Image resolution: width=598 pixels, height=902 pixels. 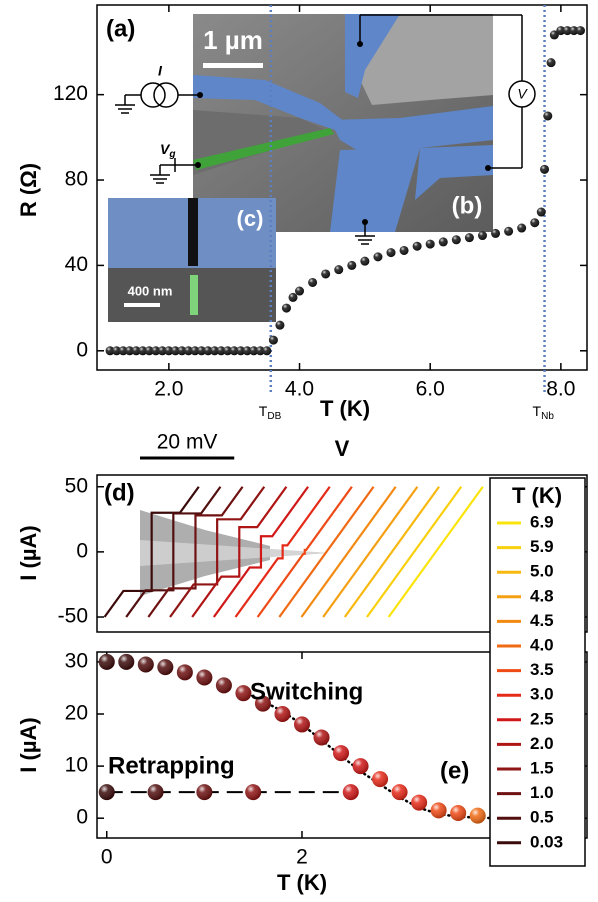 I want to click on legend-label: 3.5, so click(x=542, y=669).